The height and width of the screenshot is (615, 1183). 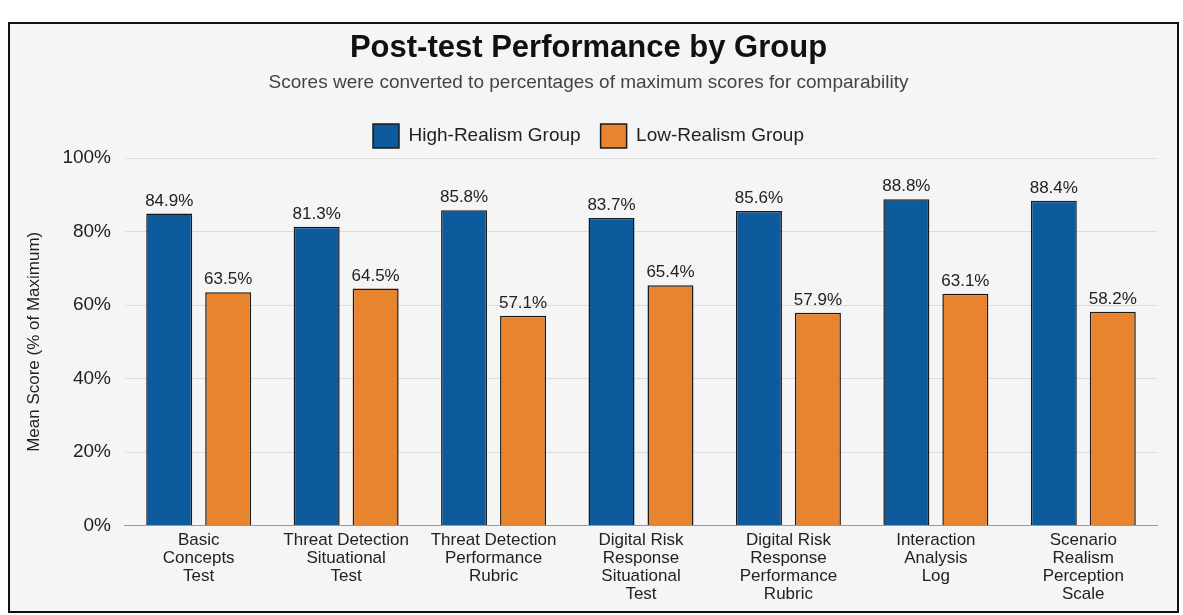 What do you see at coordinates (818, 299) in the screenshot?
I see `data-label: 57.9%` at bounding box center [818, 299].